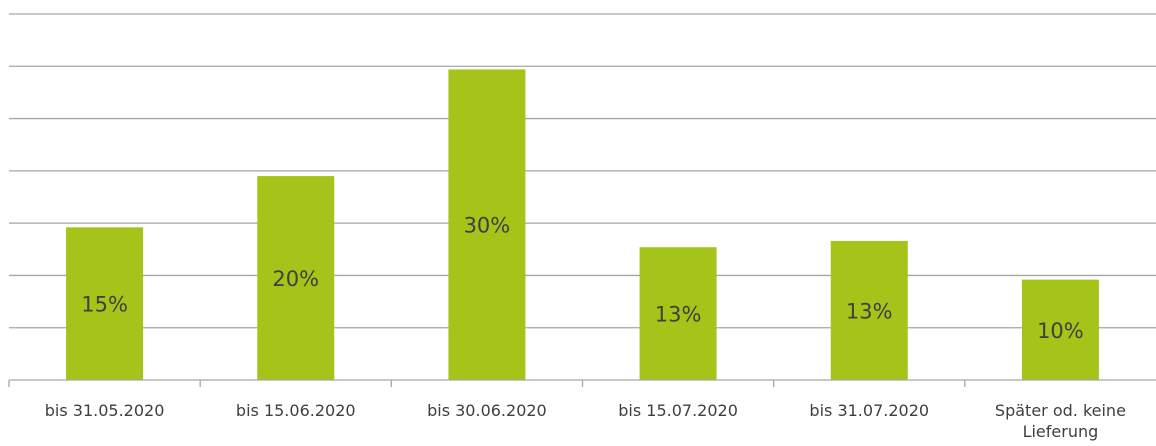 The height and width of the screenshot is (446, 1156). Describe the element at coordinates (678, 410) in the screenshot. I see `category-label: bis 15.07.2020` at that location.